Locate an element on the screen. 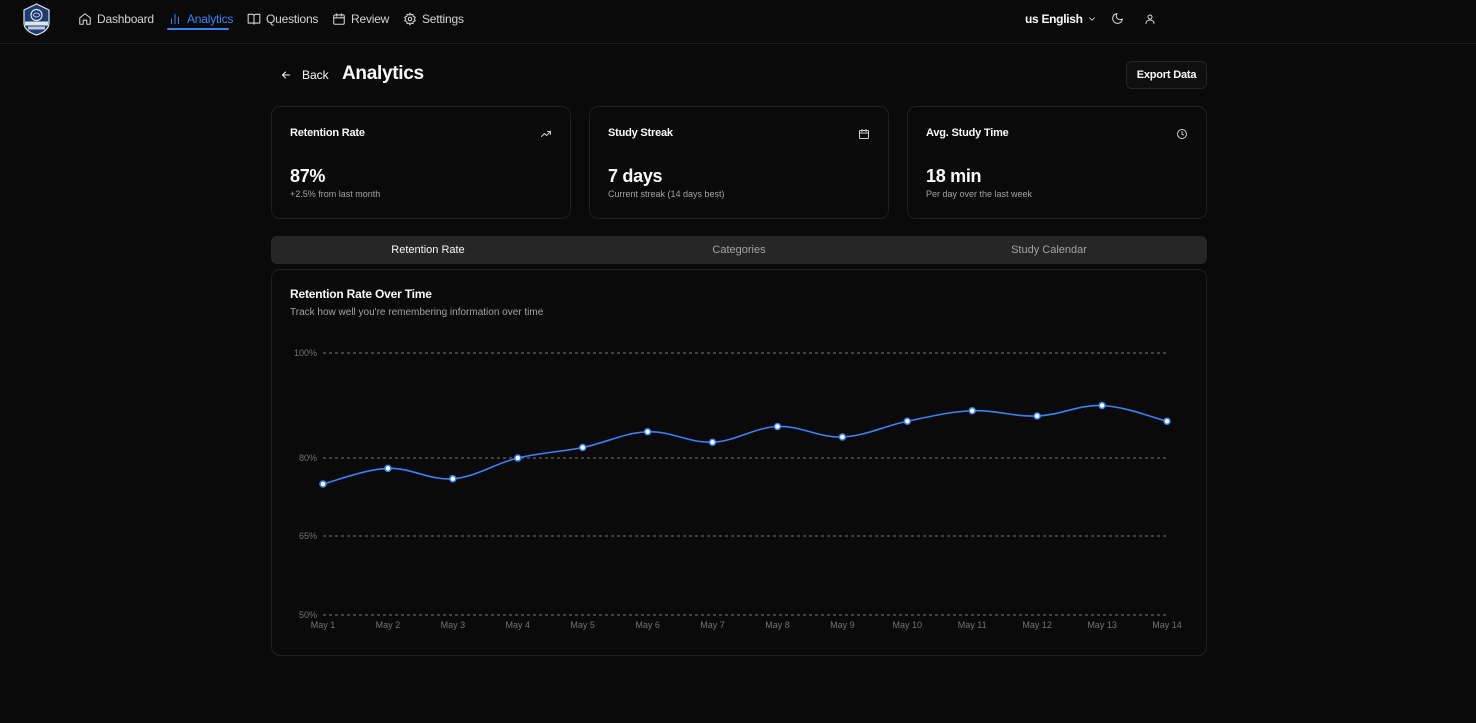  language-select: us English is located at coordinates (1061, 19).